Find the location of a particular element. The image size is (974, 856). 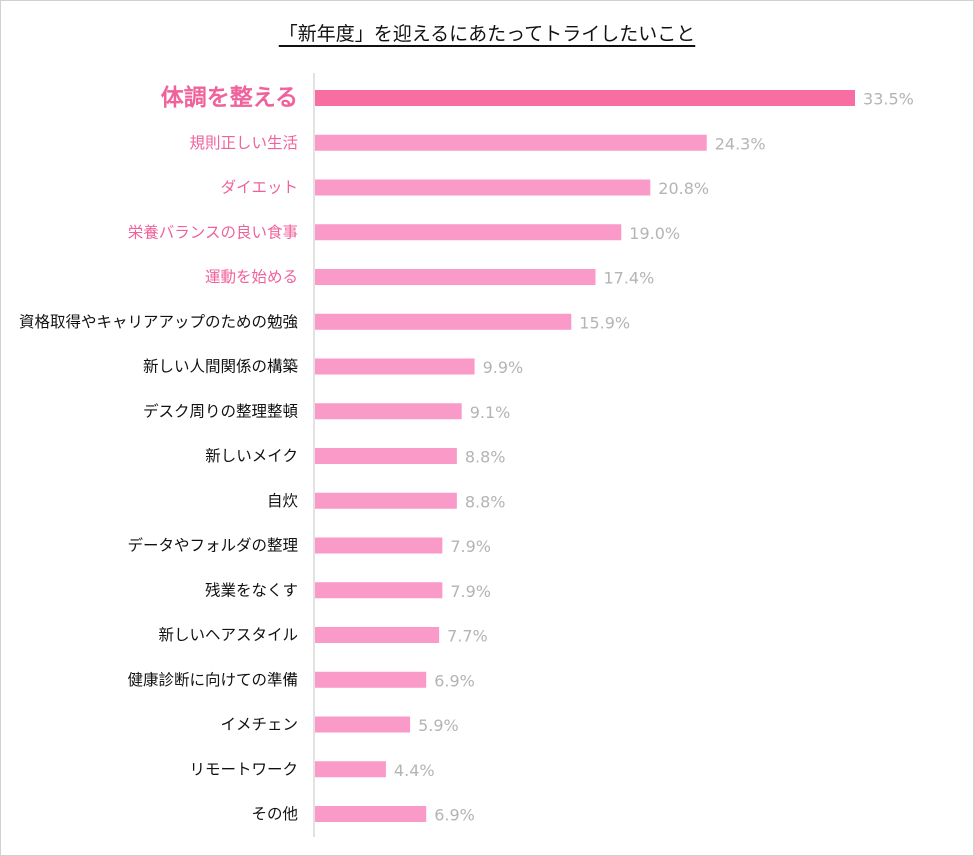

category-label-11: データやフォルダの整理 is located at coordinates (212, 545).